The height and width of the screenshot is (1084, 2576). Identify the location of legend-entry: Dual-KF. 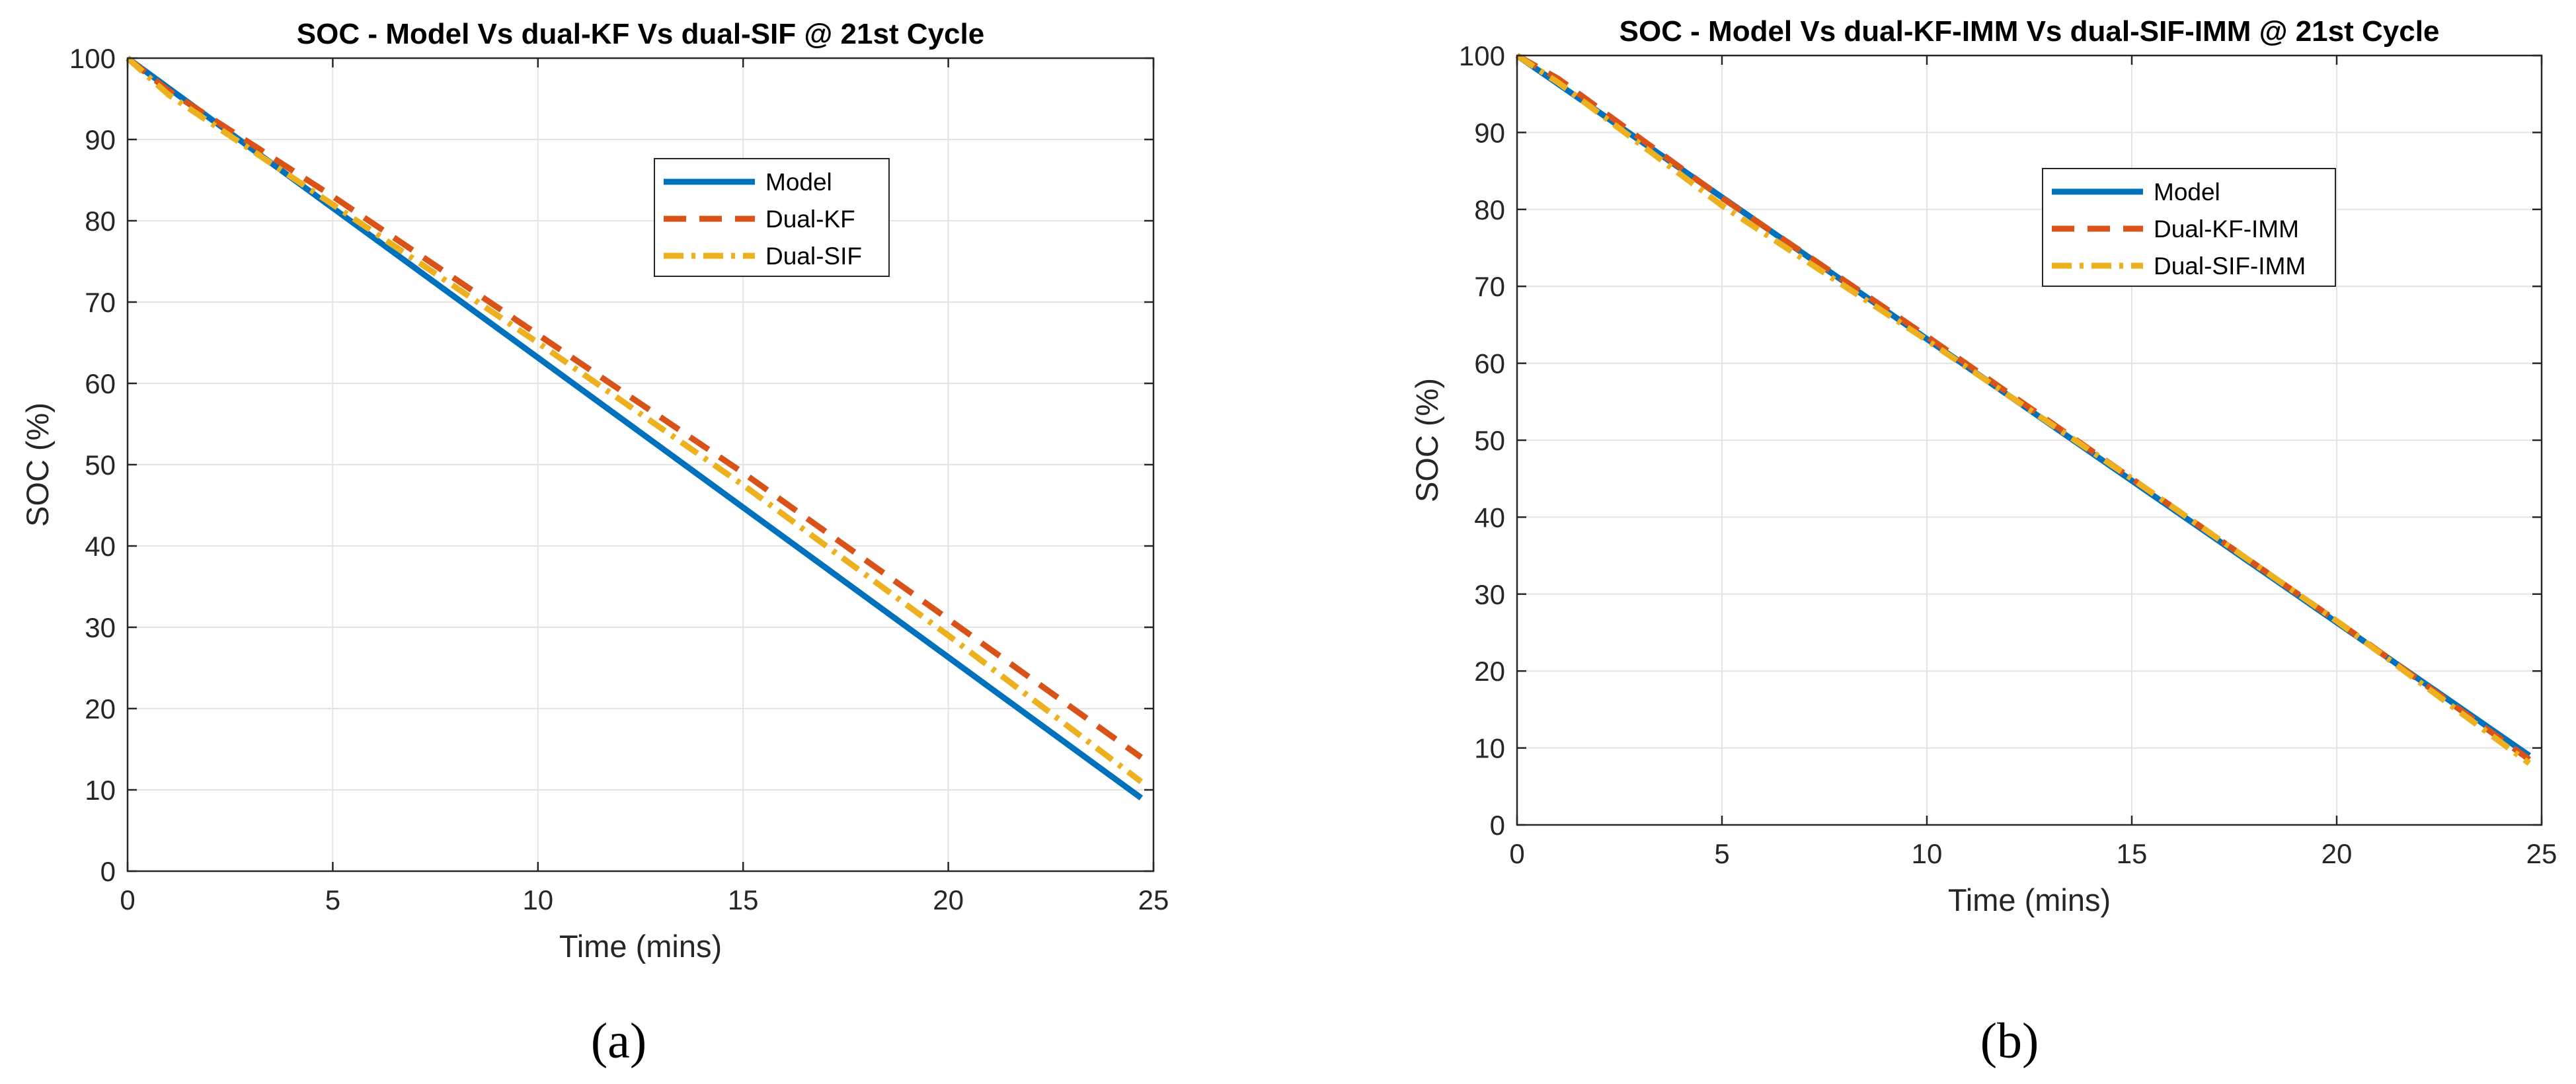
(810, 219).